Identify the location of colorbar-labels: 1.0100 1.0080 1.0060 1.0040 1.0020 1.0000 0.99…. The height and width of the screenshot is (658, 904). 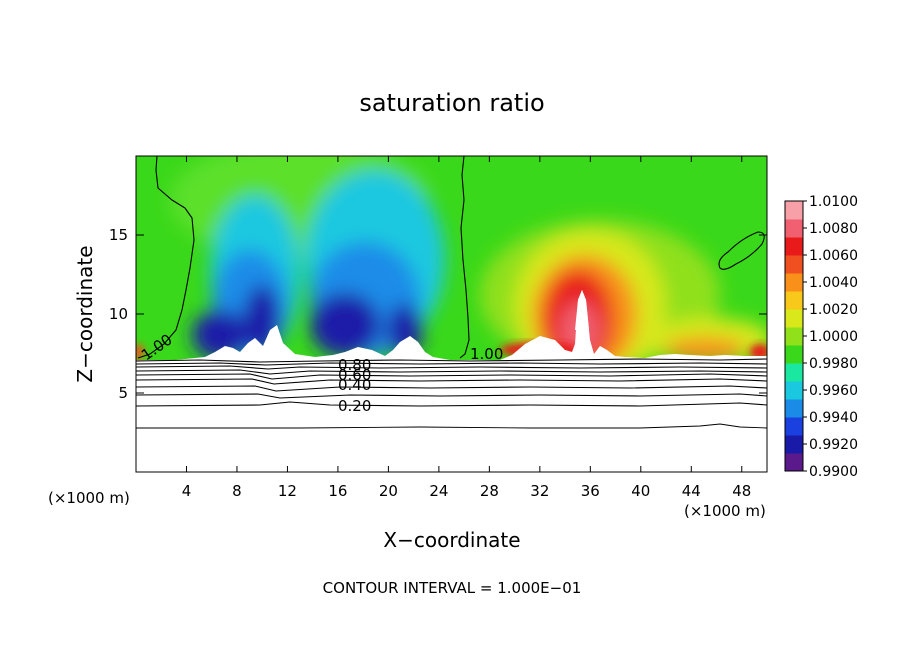
(830, 337).